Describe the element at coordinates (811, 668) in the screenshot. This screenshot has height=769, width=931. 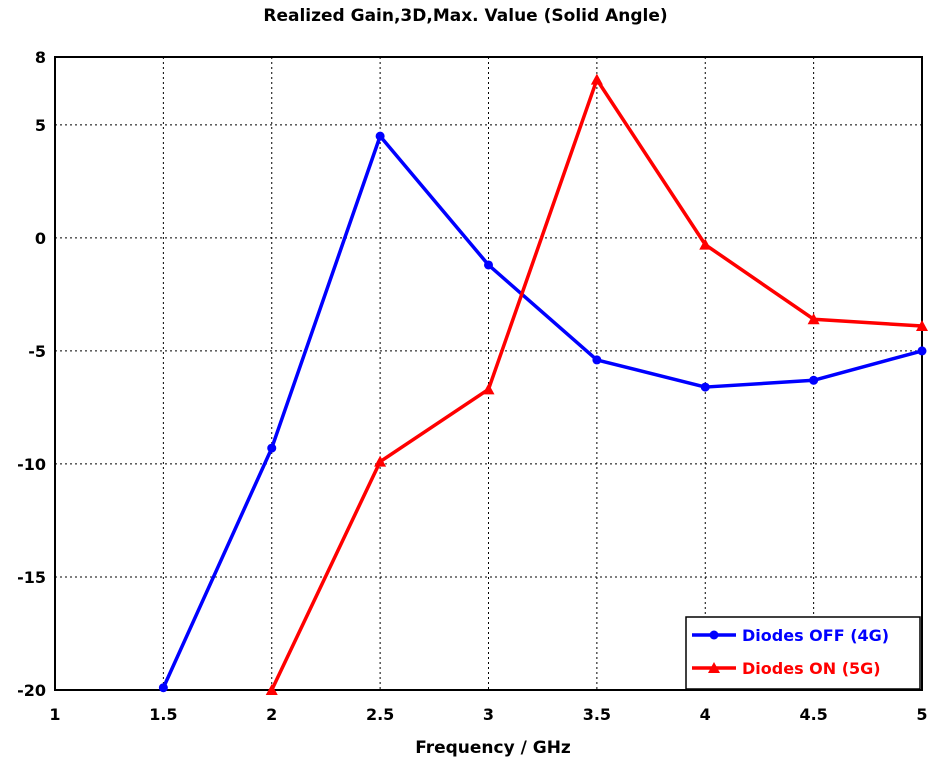
I see `legend-label: Diodes ON (5G)` at that location.